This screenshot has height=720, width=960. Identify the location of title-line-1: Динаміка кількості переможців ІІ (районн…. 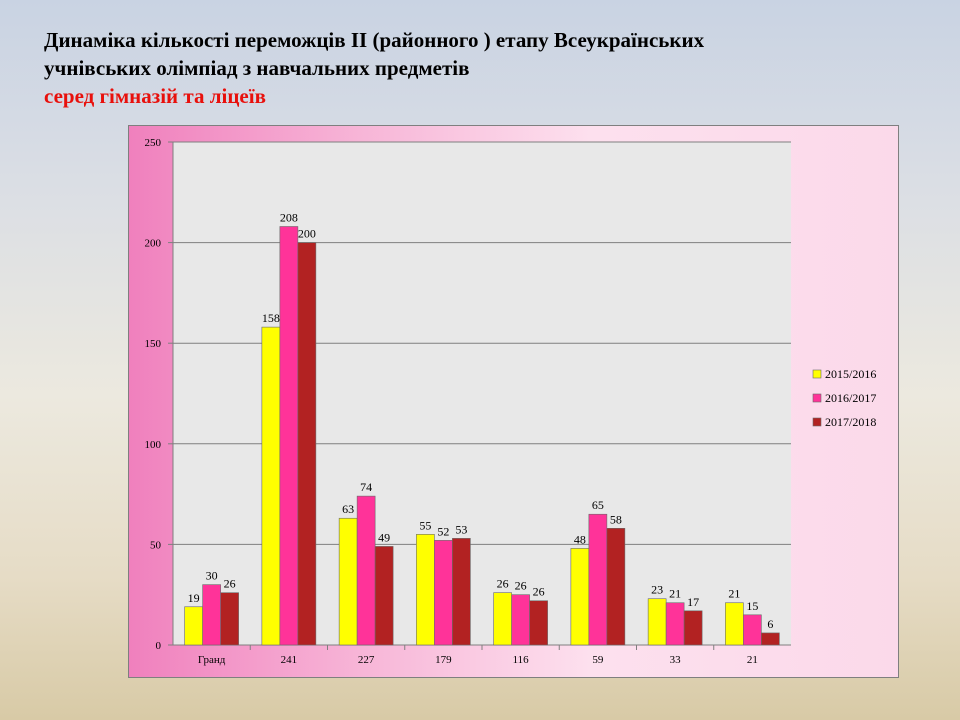
(374, 40).